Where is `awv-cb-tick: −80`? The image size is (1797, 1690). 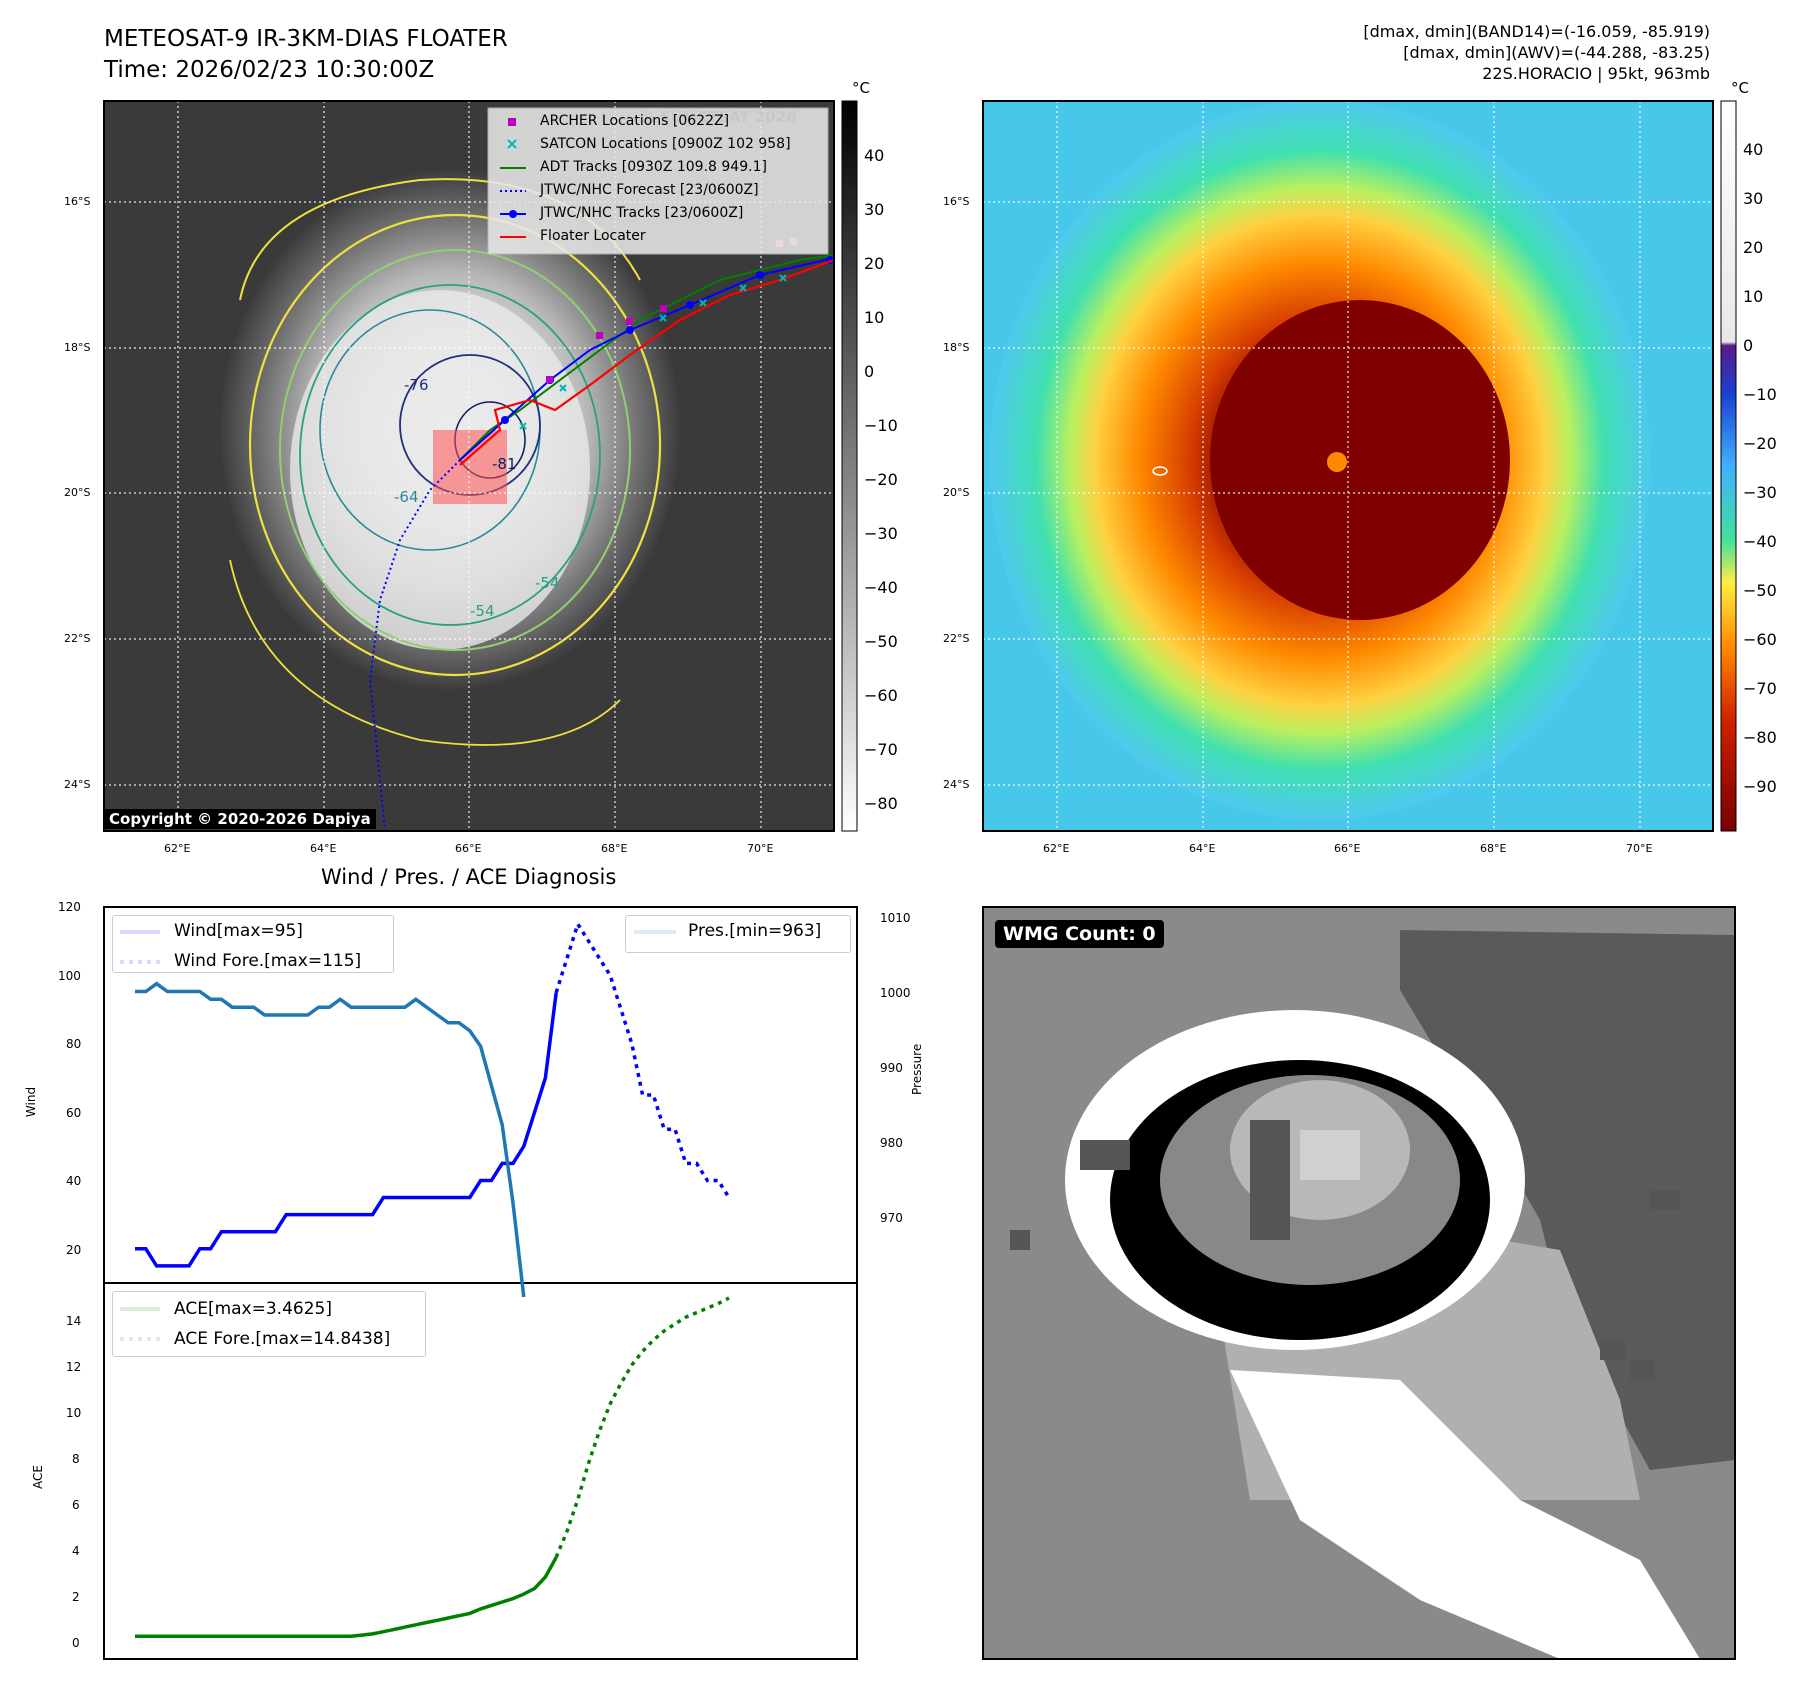
awv-cb-tick: −80 is located at coordinates (1760, 737).